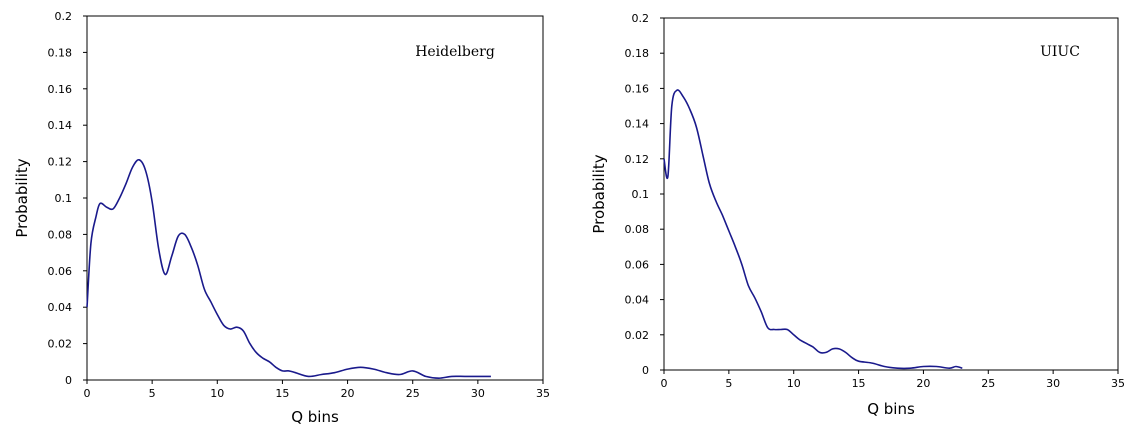 This screenshot has width=1125, height=431. What do you see at coordinates (455, 52) in the screenshot?
I see `panel-annotation: Heidelberg` at bounding box center [455, 52].